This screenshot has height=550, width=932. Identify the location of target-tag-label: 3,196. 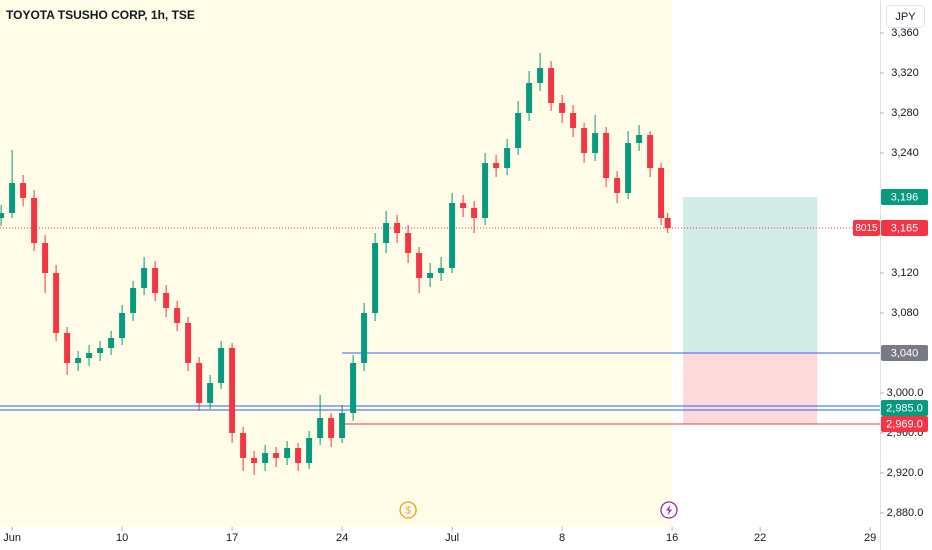
(905, 197).